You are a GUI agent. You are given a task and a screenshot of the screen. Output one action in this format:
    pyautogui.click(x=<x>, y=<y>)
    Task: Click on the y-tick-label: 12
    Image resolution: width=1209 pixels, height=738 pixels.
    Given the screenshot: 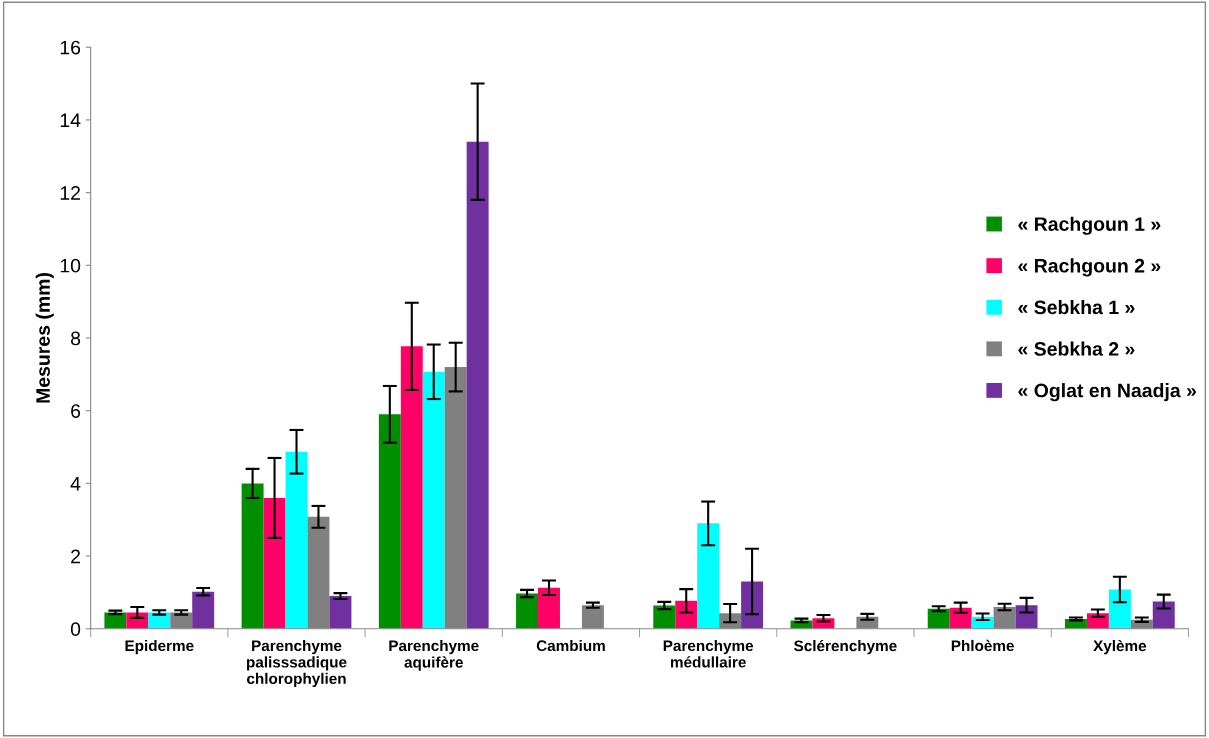 What is the action you would take?
    pyautogui.click(x=70, y=193)
    